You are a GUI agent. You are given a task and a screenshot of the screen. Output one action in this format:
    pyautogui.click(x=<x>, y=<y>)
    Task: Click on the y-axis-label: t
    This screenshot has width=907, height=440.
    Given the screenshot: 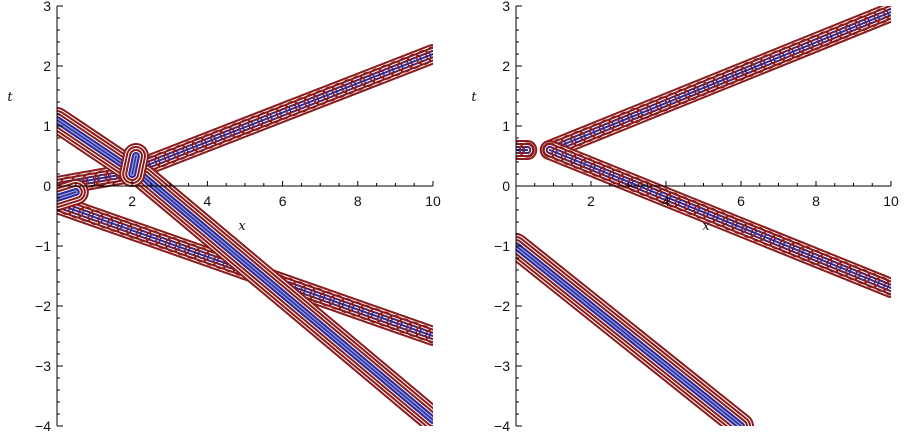 What is the action you would take?
    pyautogui.click(x=474, y=97)
    